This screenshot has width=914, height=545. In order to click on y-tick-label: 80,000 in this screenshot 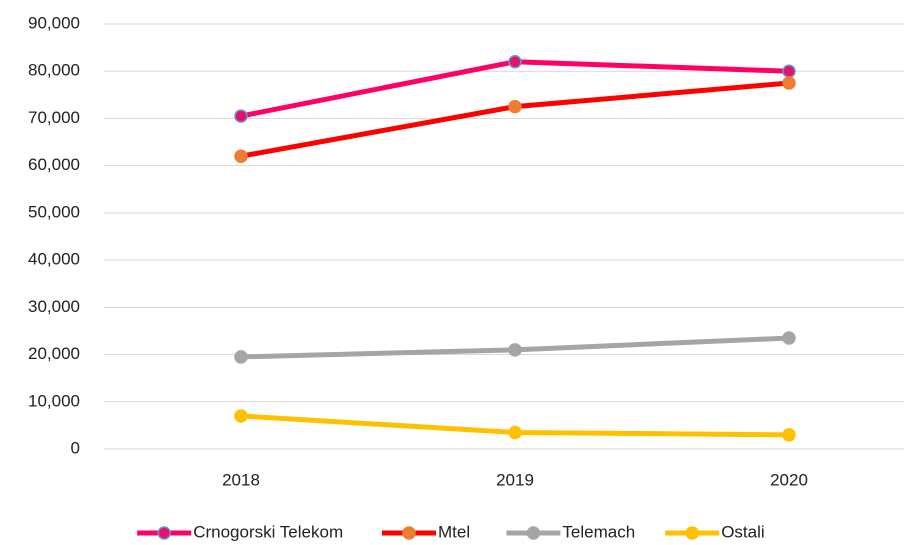, I will do `click(54, 70)`.